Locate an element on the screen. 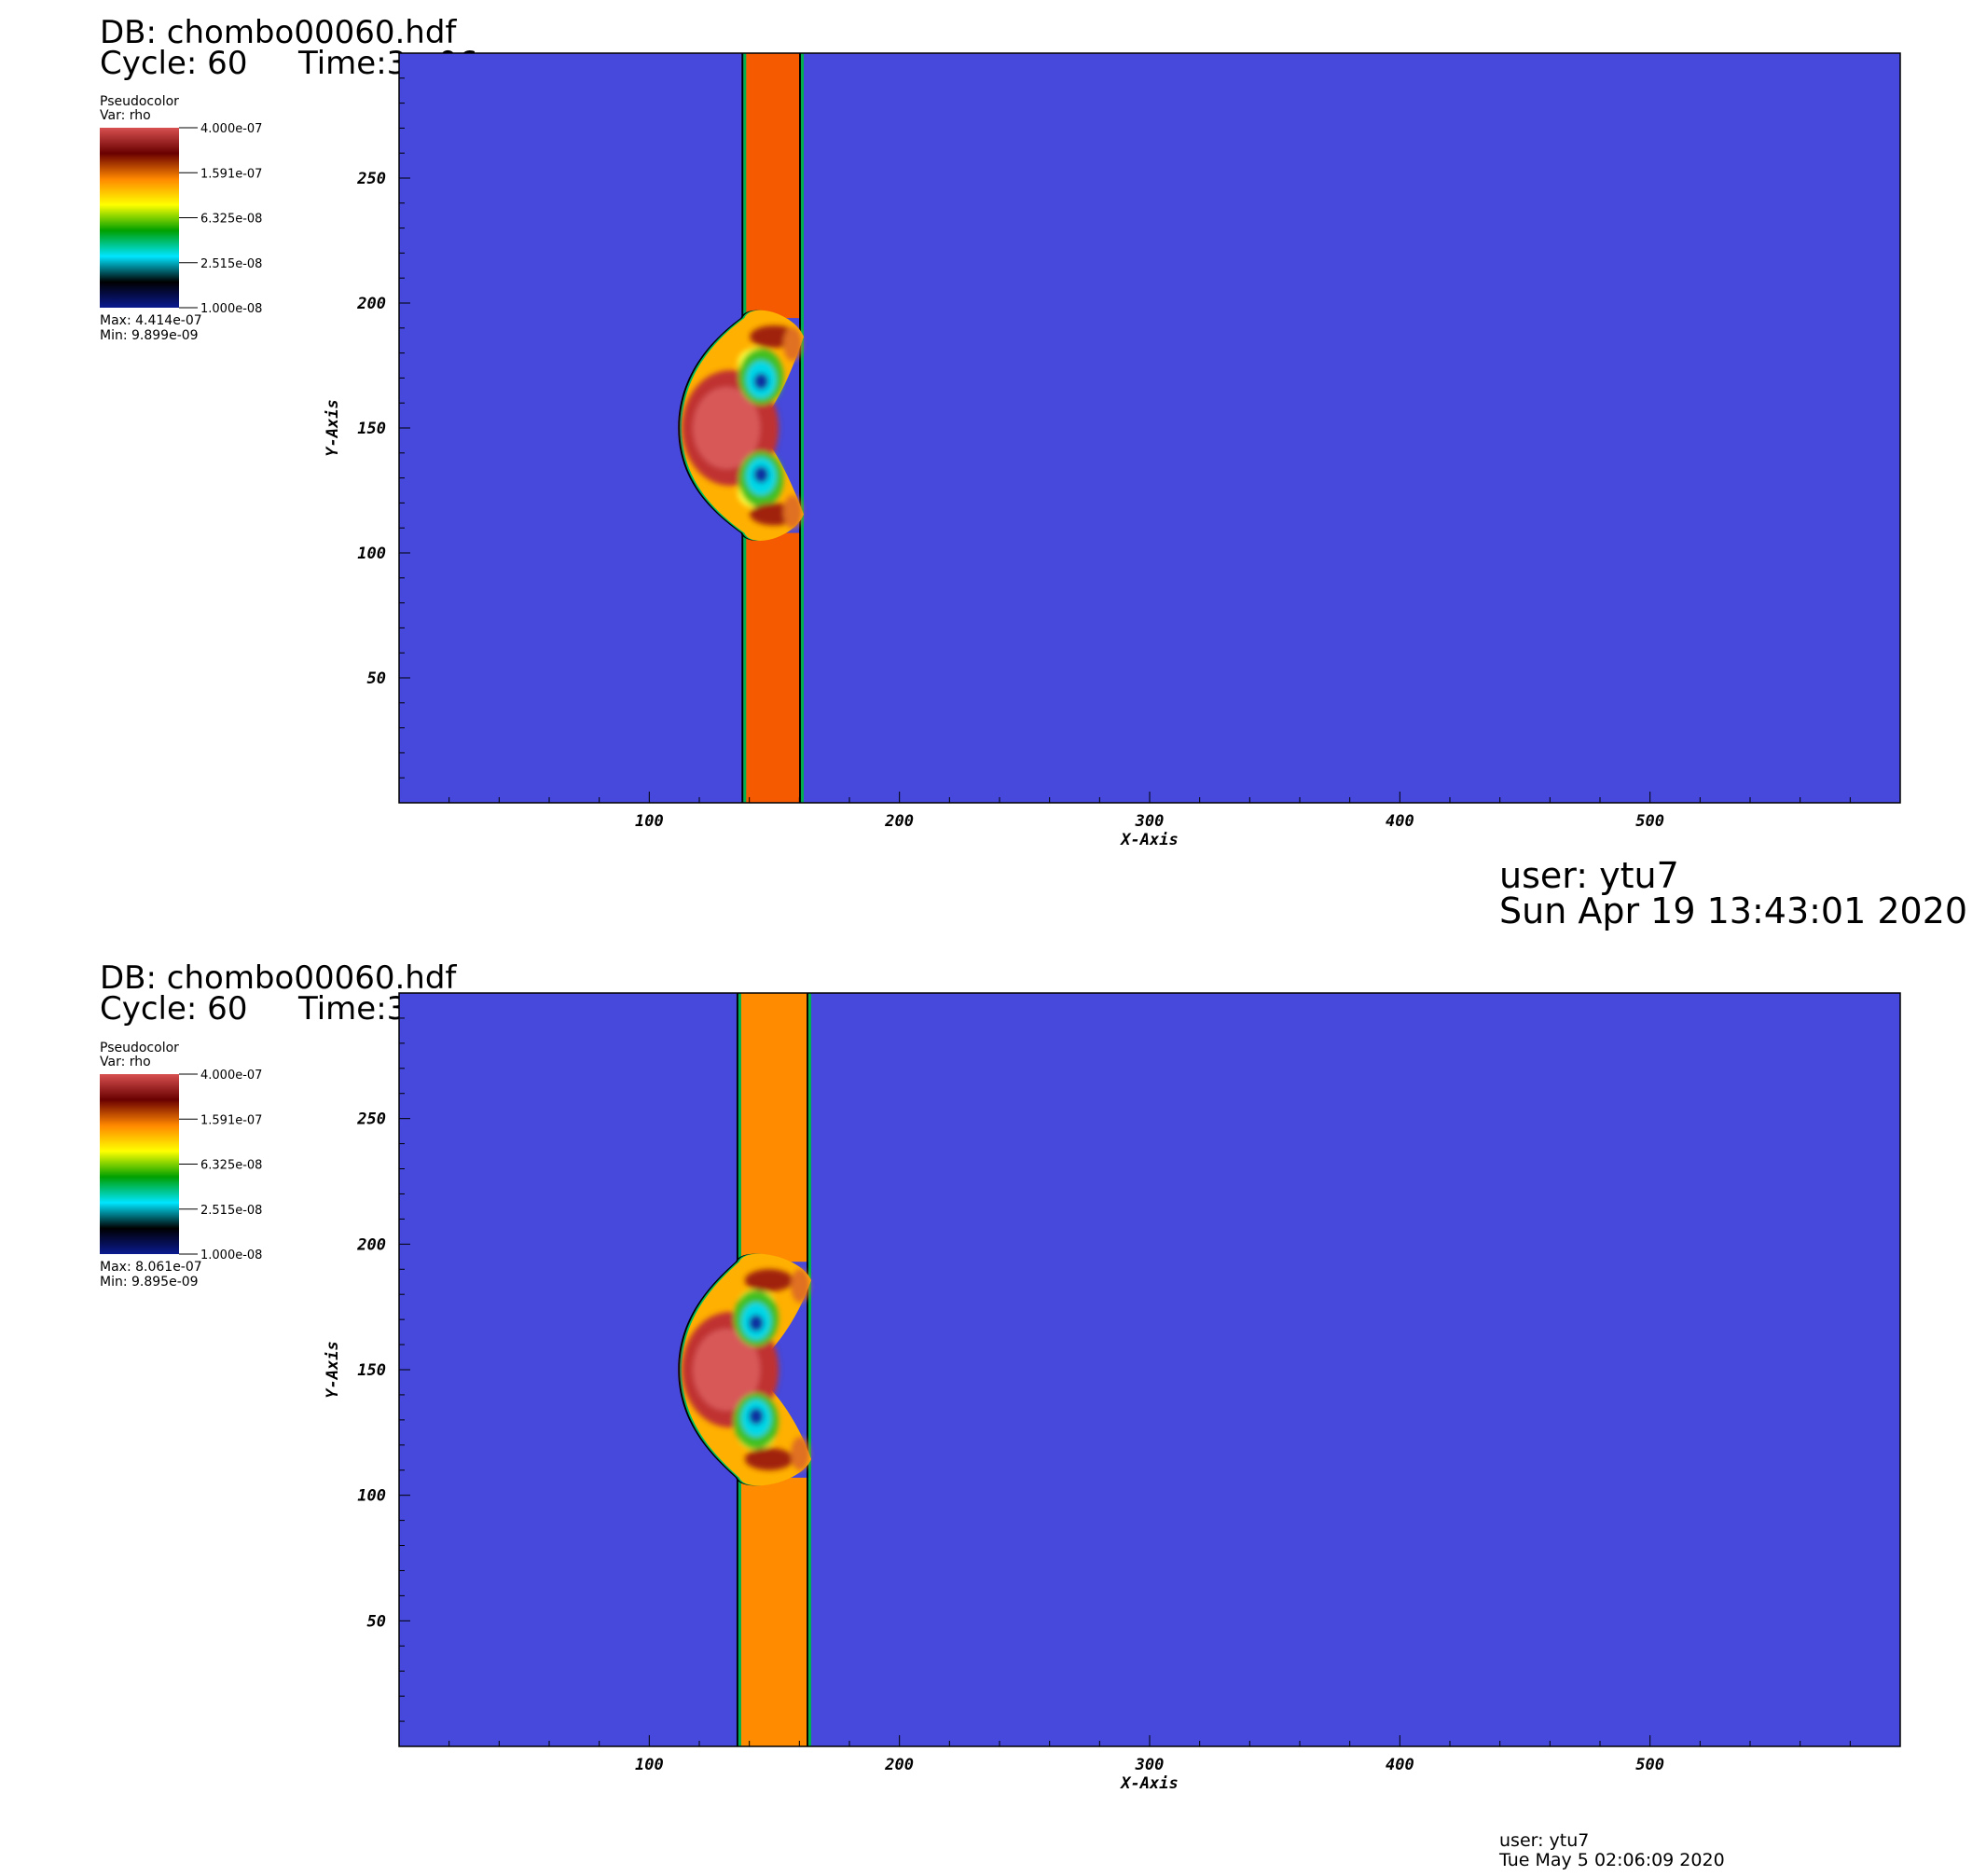 The image size is (1986, 1876). rim-dark-lower is located at coordinates (768, 1458).